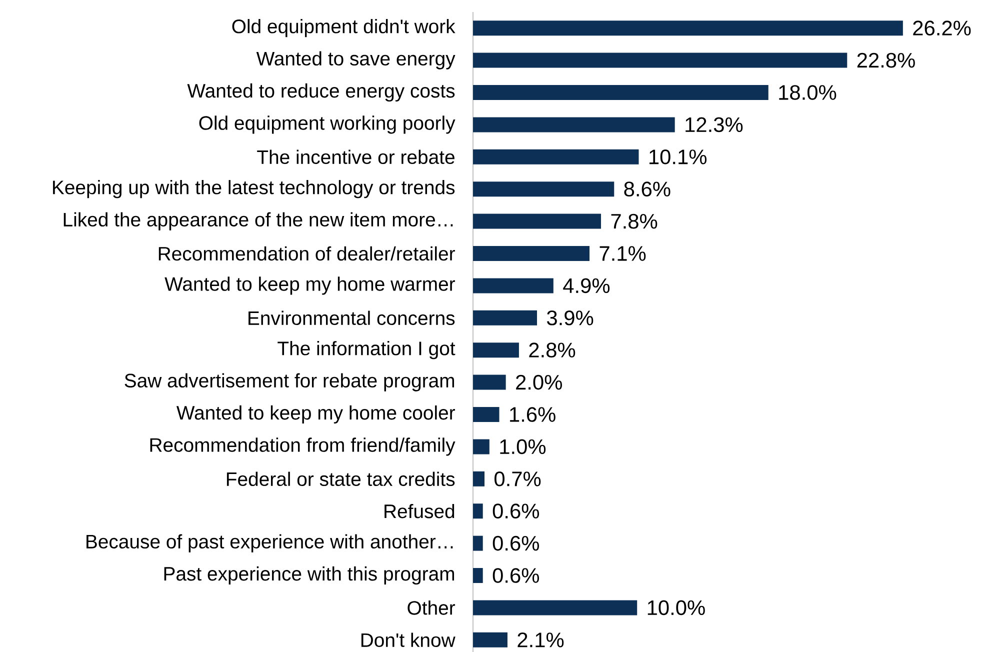 Image resolution: width=985 pixels, height=652 pixels. I want to click on data-label: 0.7%, so click(517, 478).